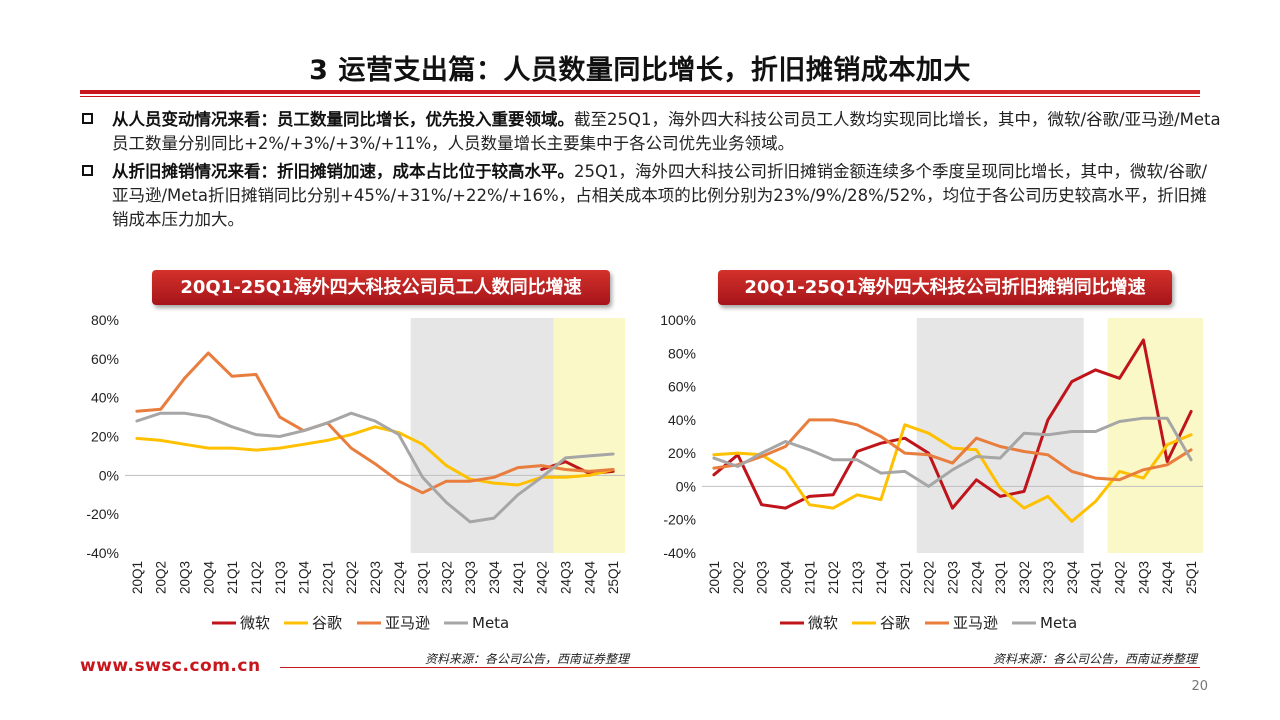 The image size is (1280, 720). I want to click on chart-2-source: 资料来源：各公司公告，西南证券整理, so click(1095, 659).